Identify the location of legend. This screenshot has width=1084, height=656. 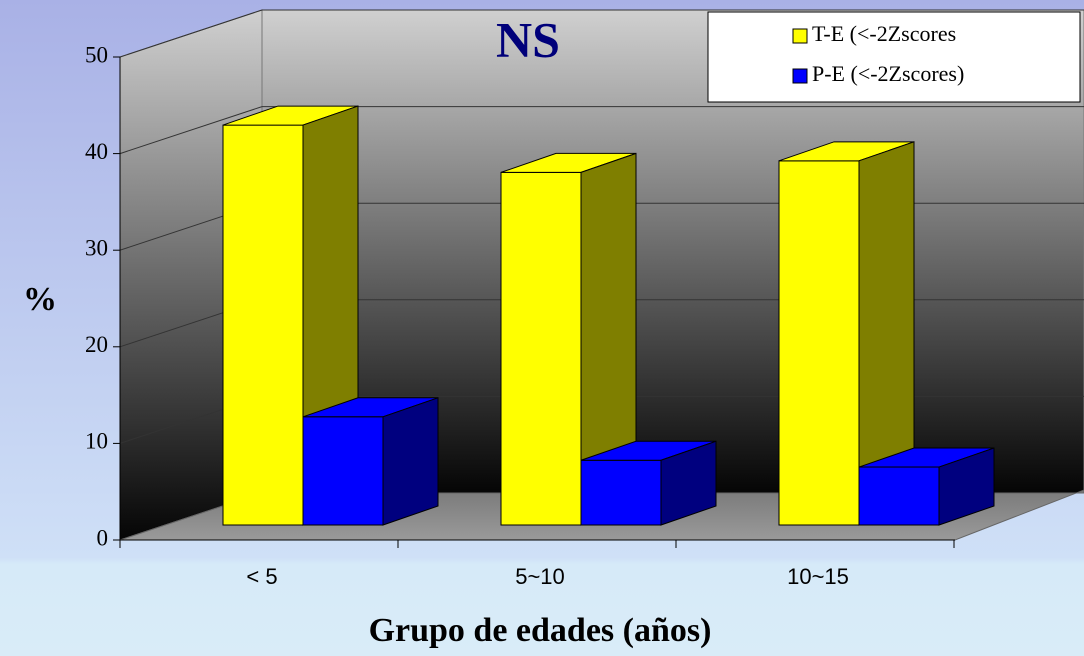
(894, 57).